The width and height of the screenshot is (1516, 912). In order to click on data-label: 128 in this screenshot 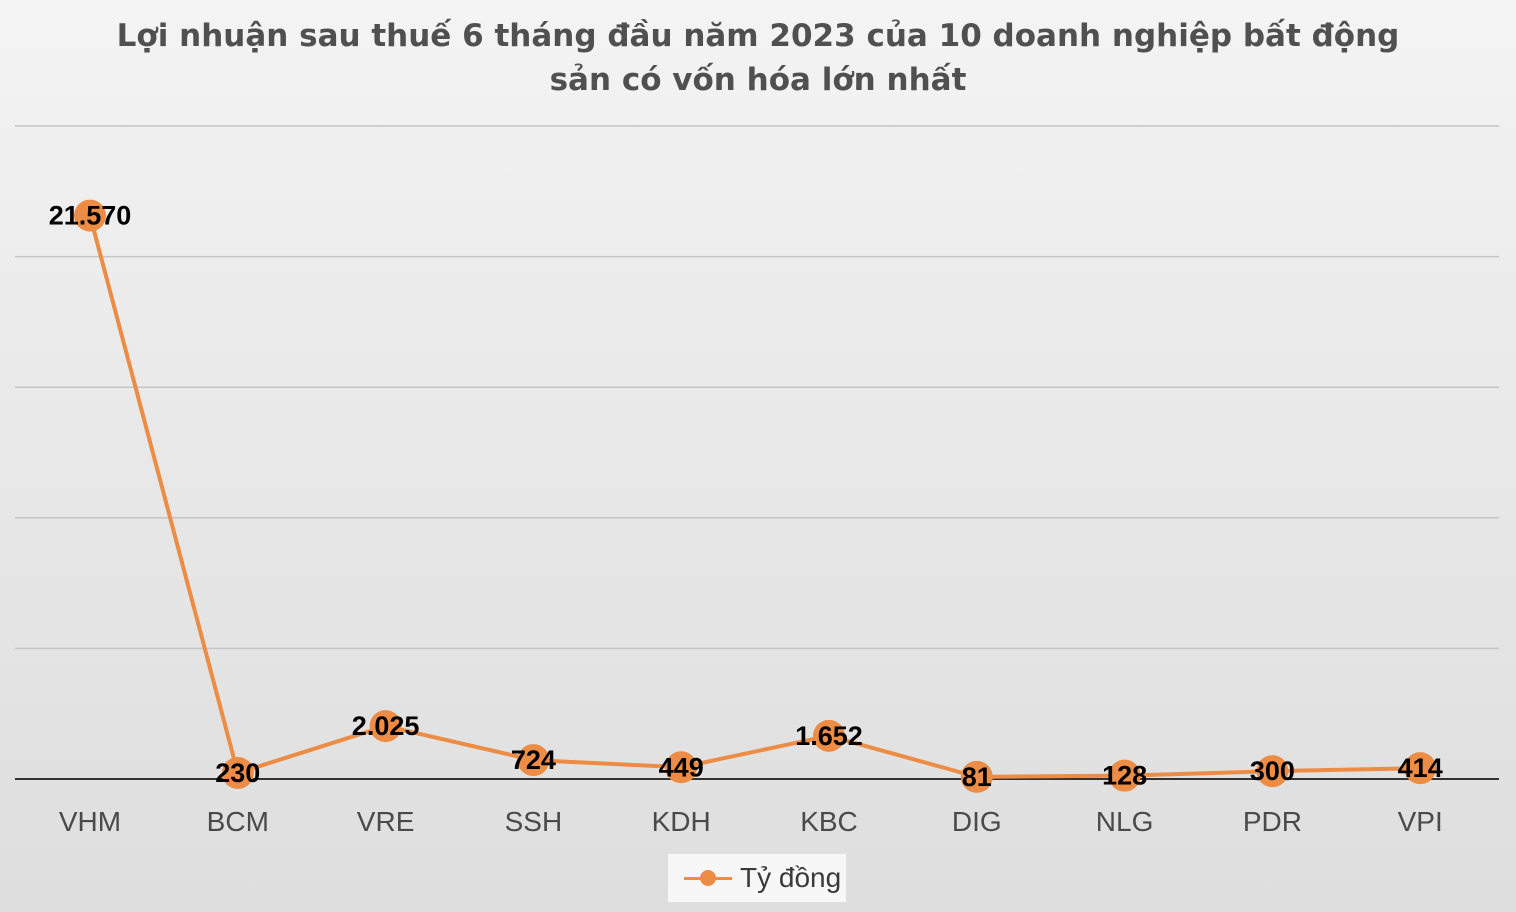, I will do `click(1124, 776)`.